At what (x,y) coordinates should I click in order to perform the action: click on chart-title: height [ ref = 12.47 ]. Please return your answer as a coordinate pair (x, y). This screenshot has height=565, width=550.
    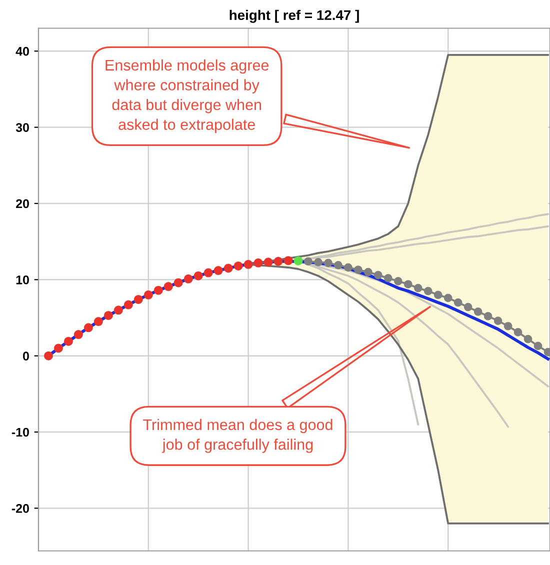
    Looking at the image, I should click on (294, 16).